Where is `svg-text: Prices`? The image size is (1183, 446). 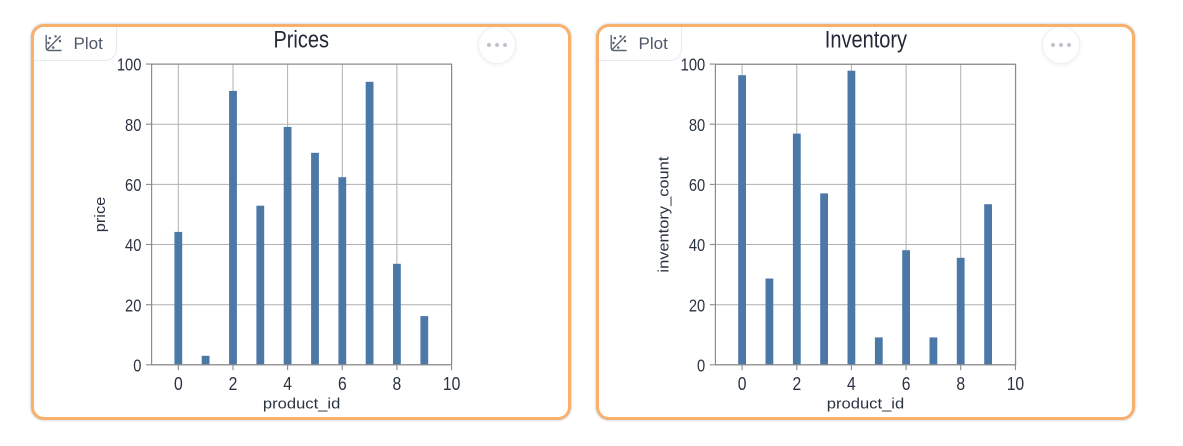 svg-text: Prices is located at coordinates (301, 40).